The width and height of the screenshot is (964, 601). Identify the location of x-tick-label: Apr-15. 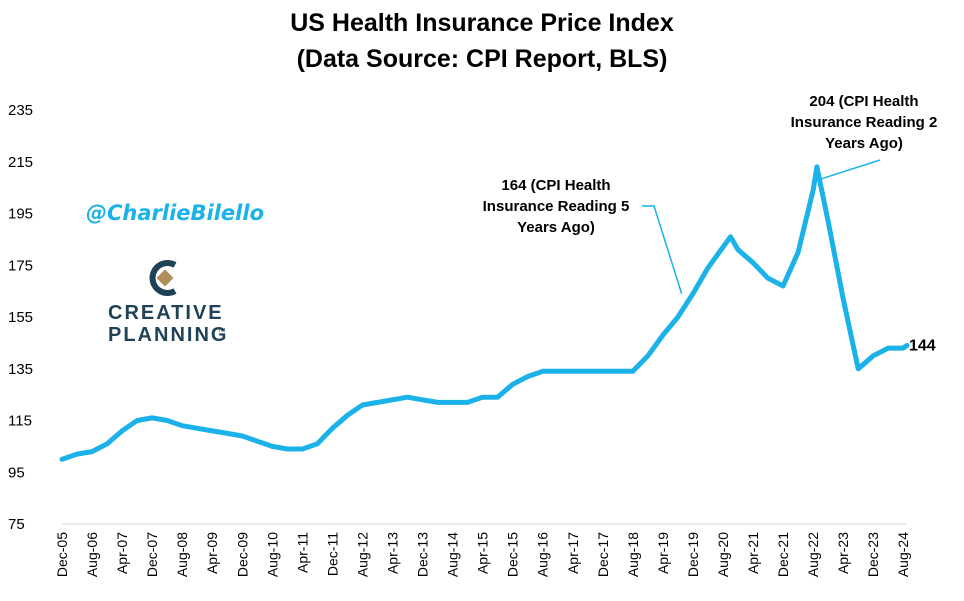
(483, 553).